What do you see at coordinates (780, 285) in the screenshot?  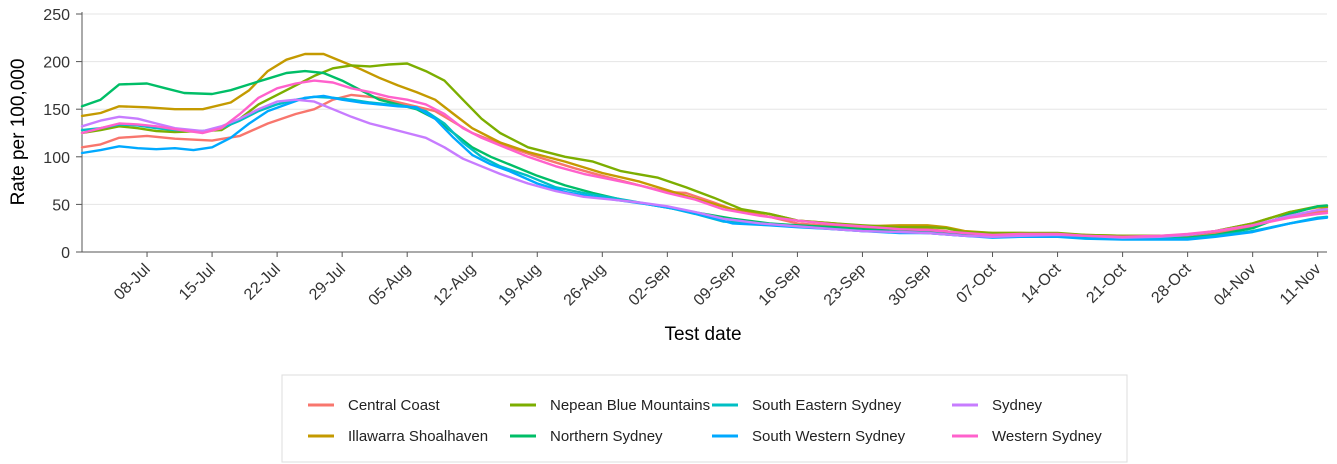 I see `x-tick-label: 16-Sep` at bounding box center [780, 285].